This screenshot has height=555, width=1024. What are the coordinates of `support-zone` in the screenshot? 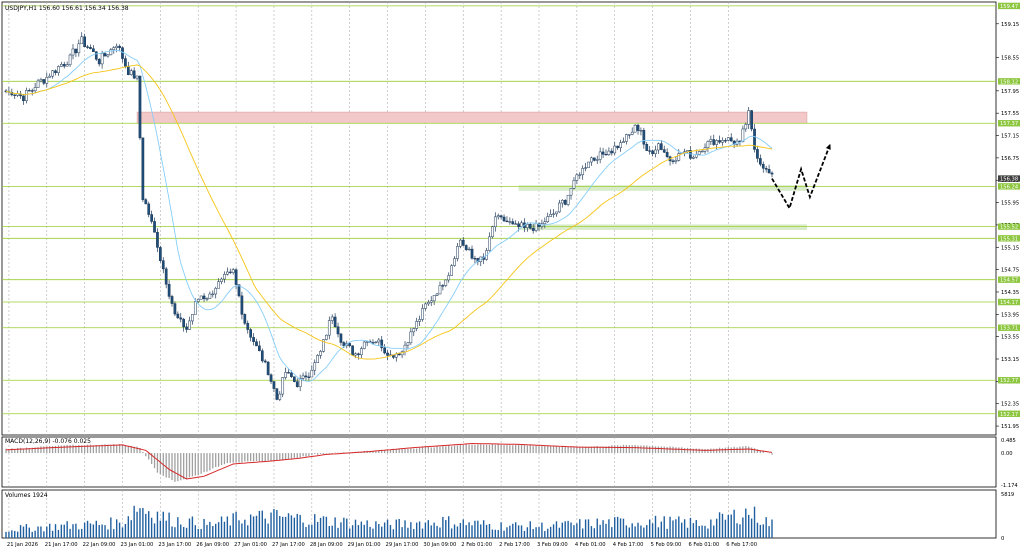 It's located at (662, 227).